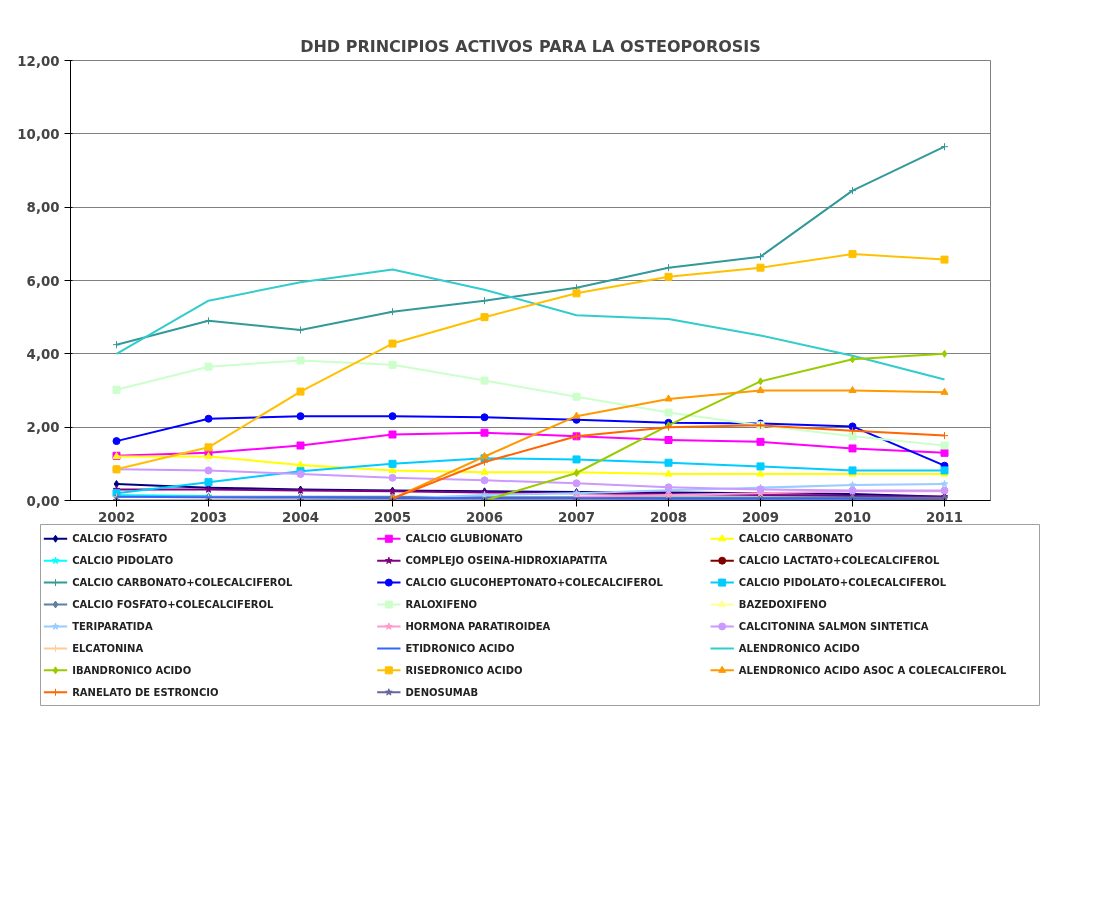 This screenshot has width=1112, height=897. I want to click on legend-label: RANELATO DE ESTRONCIO, so click(145, 692).